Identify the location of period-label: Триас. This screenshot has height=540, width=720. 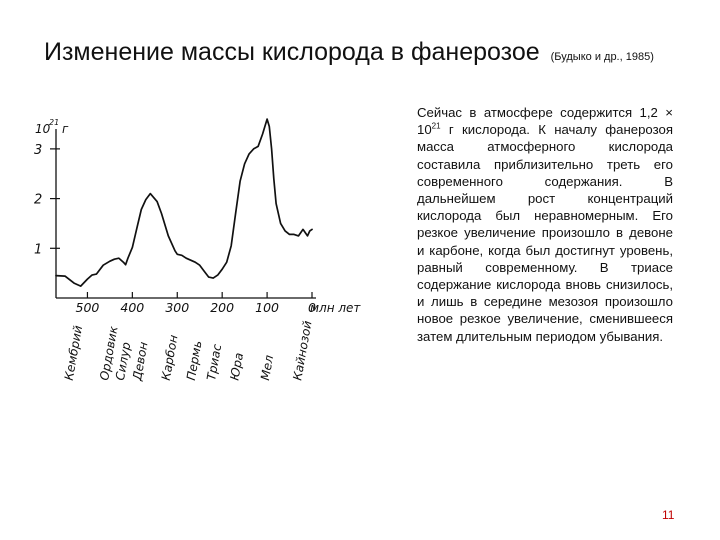
(214, 362).